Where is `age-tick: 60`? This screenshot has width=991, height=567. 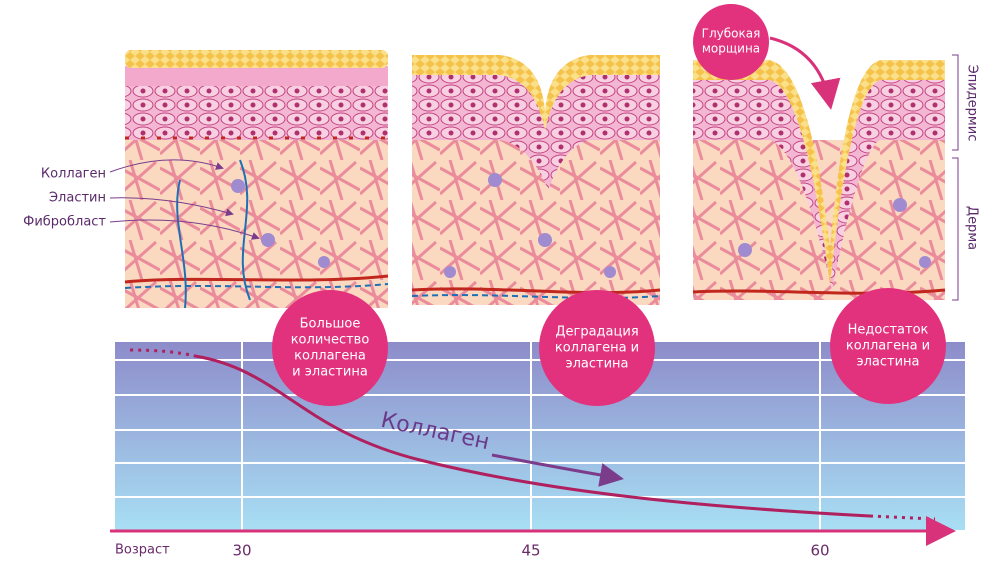
age-tick: 60 is located at coordinates (819, 551).